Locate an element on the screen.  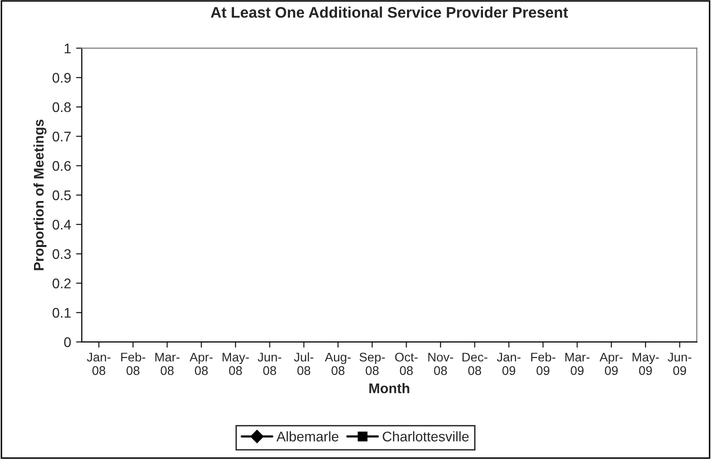
x-tick-label: Oct-08 is located at coordinates (406, 364).